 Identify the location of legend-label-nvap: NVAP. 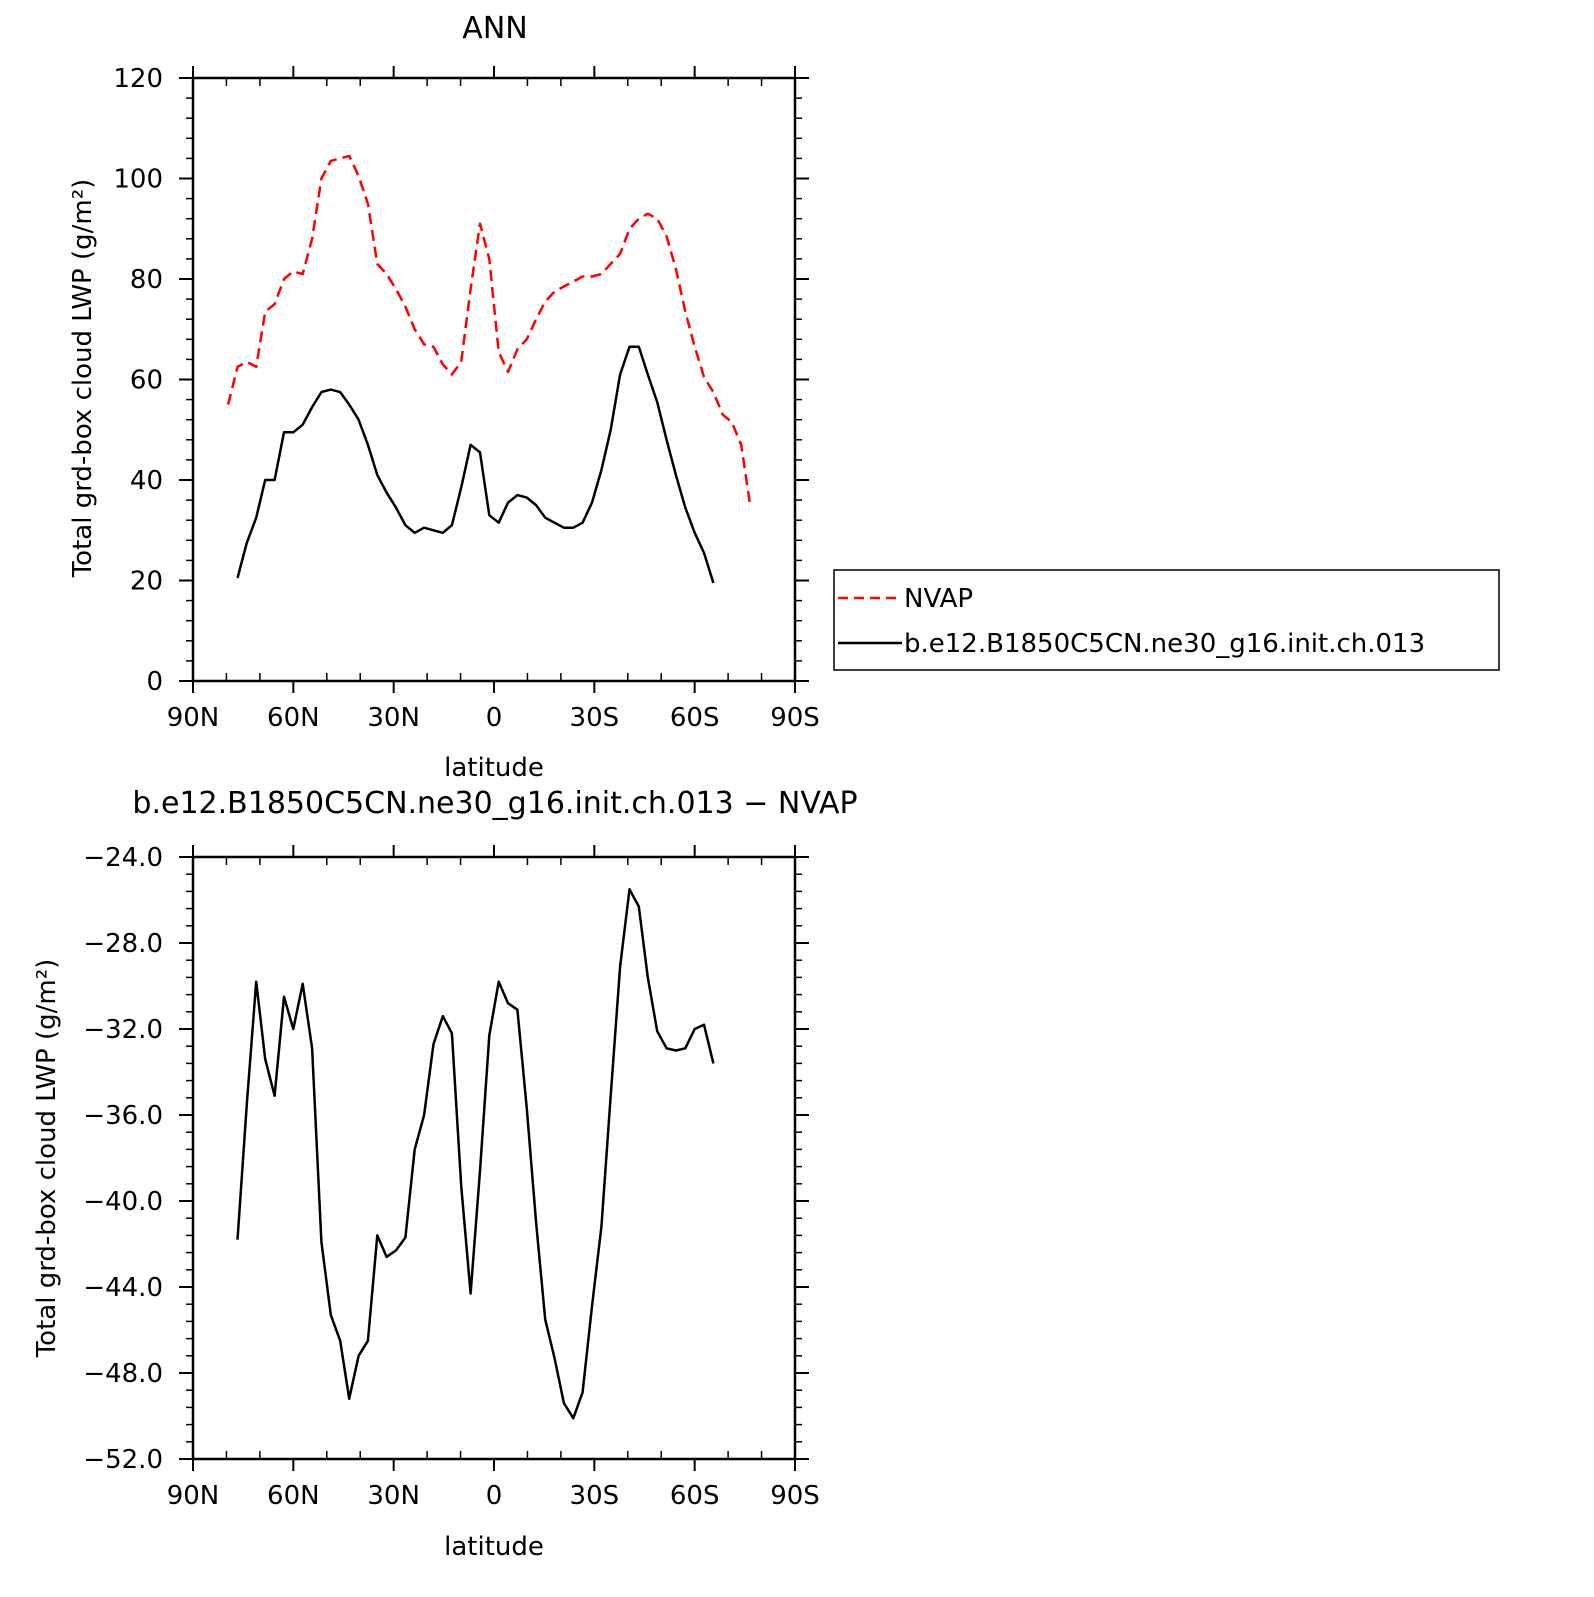
(938, 599).